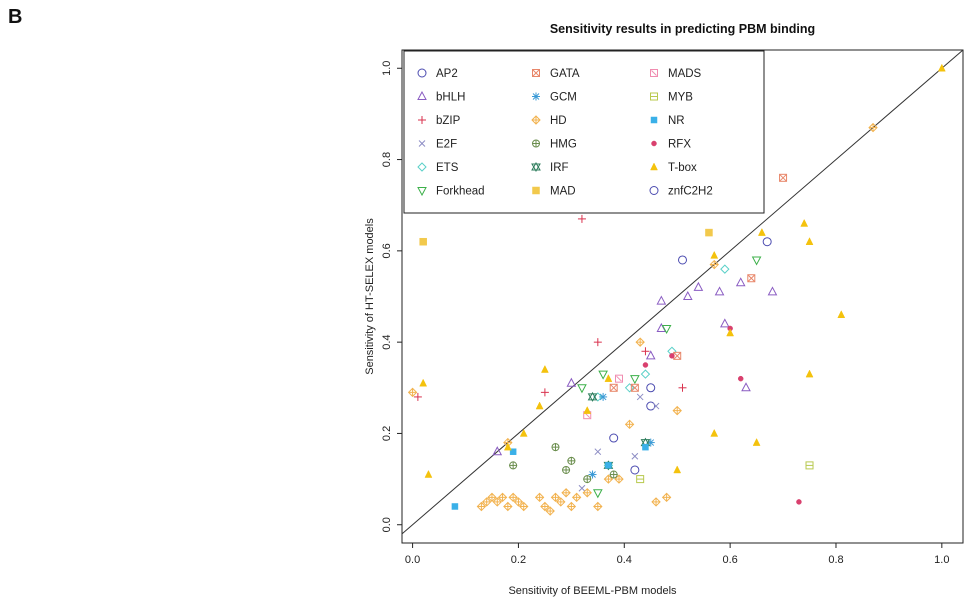  What do you see at coordinates (438, 168) in the screenshot?
I see `legend-item-ets: ETS` at bounding box center [438, 168].